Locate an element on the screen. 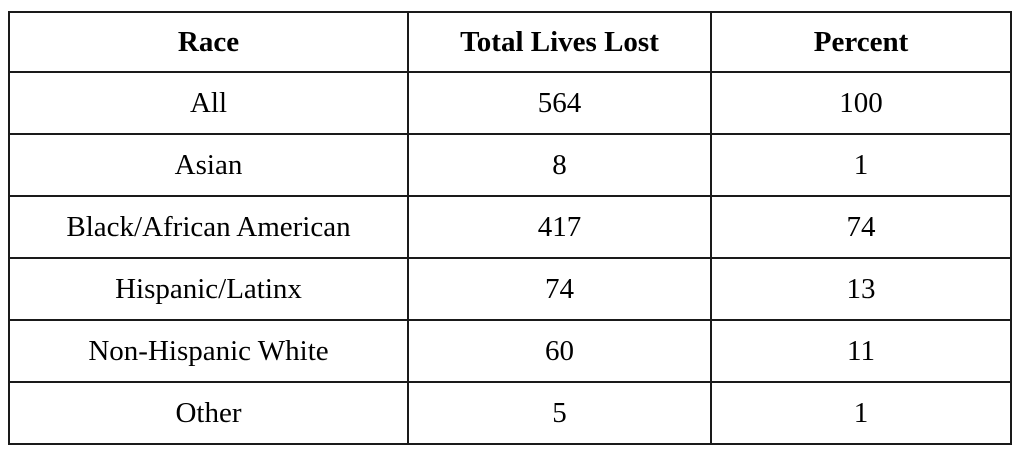 This screenshot has width=1024, height=464. table-header-row: Race Total Lives Lost Percent is located at coordinates (510, 42).